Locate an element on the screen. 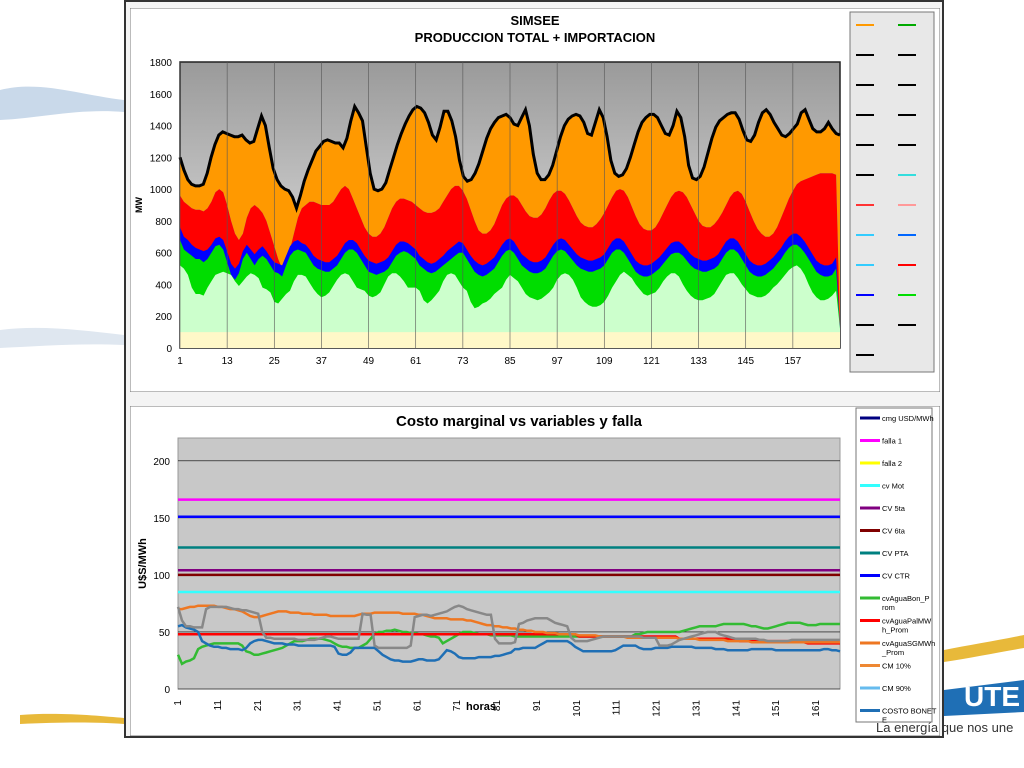 The height and width of the screenshot is (768, 1024). chart2-xtick-label: 1 is located at coordinates (178, 703).